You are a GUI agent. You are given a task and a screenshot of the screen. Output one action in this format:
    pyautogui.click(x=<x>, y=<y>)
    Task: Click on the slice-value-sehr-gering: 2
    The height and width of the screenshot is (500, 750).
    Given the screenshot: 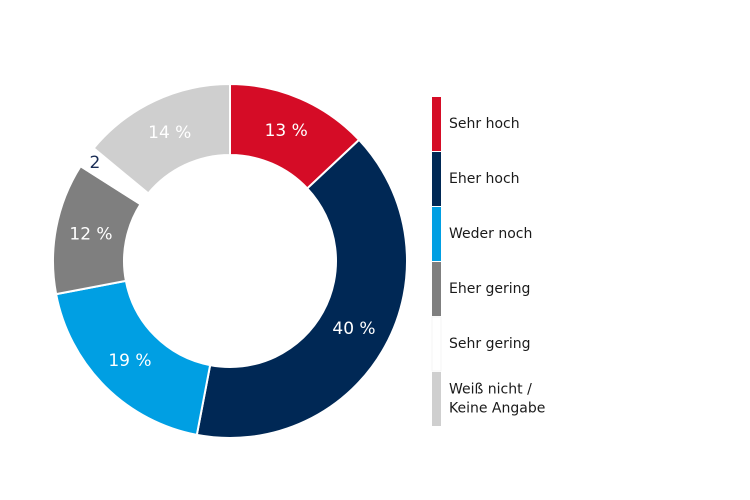 What is the action you would take?
    pyautogui.click(x=94, y=163)
    